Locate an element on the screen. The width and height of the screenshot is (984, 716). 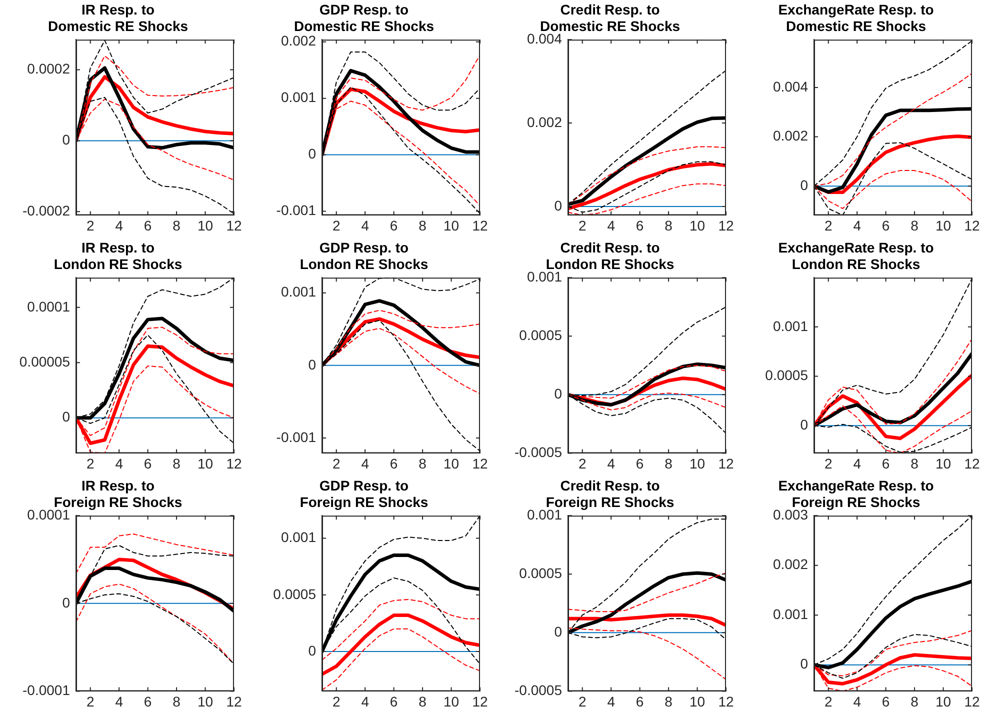
y-tick-label: -0.0001 is located at coordinates (46, 690).